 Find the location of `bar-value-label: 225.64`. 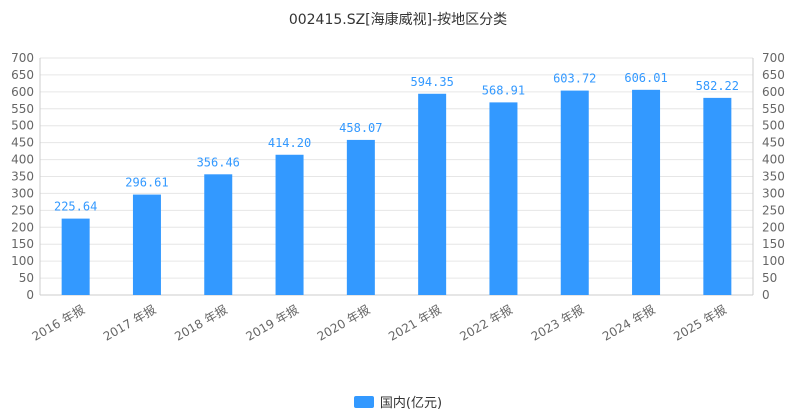

bar-value-label: 225.64 is located at coordinates (75, 207).